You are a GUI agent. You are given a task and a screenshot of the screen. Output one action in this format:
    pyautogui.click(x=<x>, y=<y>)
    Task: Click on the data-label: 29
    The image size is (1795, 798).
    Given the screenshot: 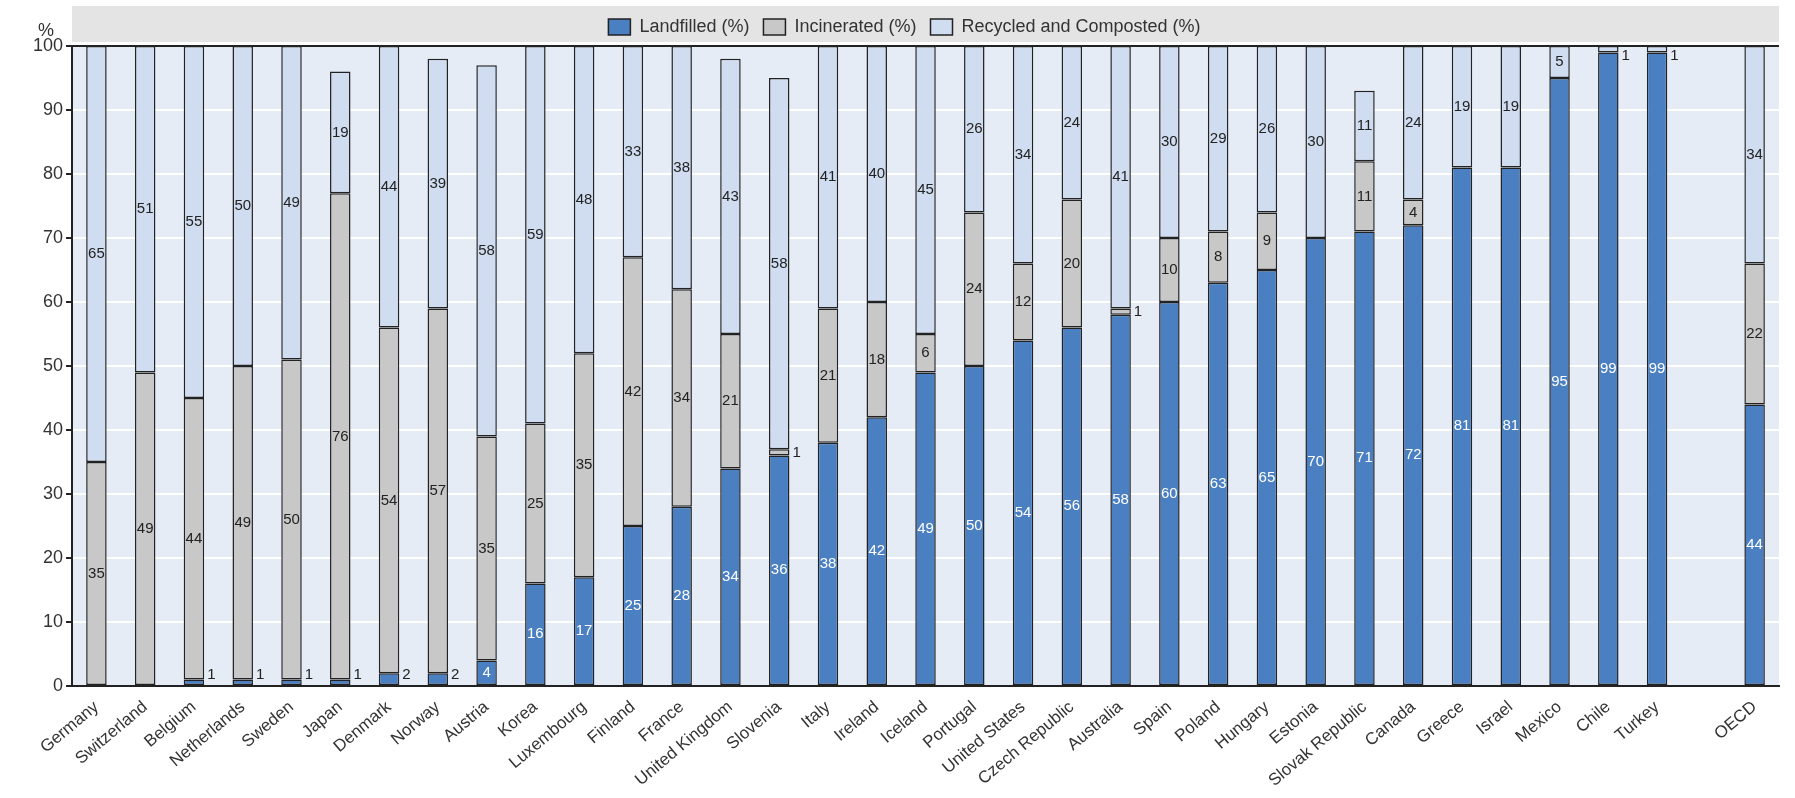 What is the action you would take?
    pyautogui.click(x=1218, y=137)
    